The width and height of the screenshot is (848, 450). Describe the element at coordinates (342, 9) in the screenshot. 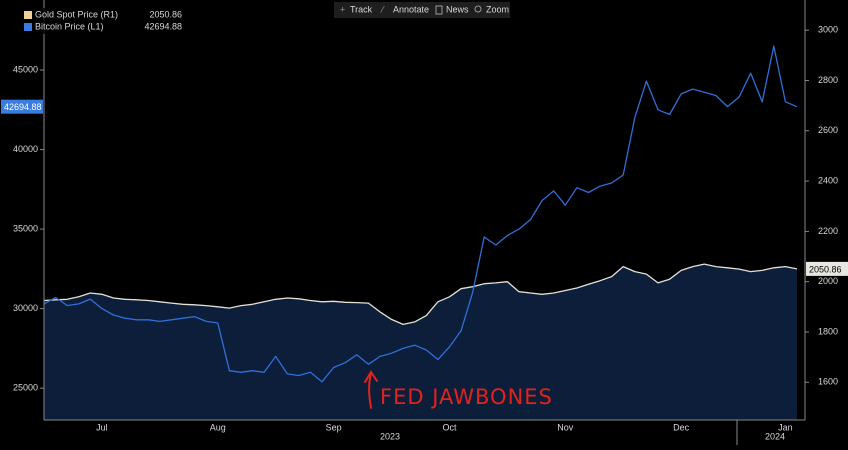

I see `track-icon: +` at that location.